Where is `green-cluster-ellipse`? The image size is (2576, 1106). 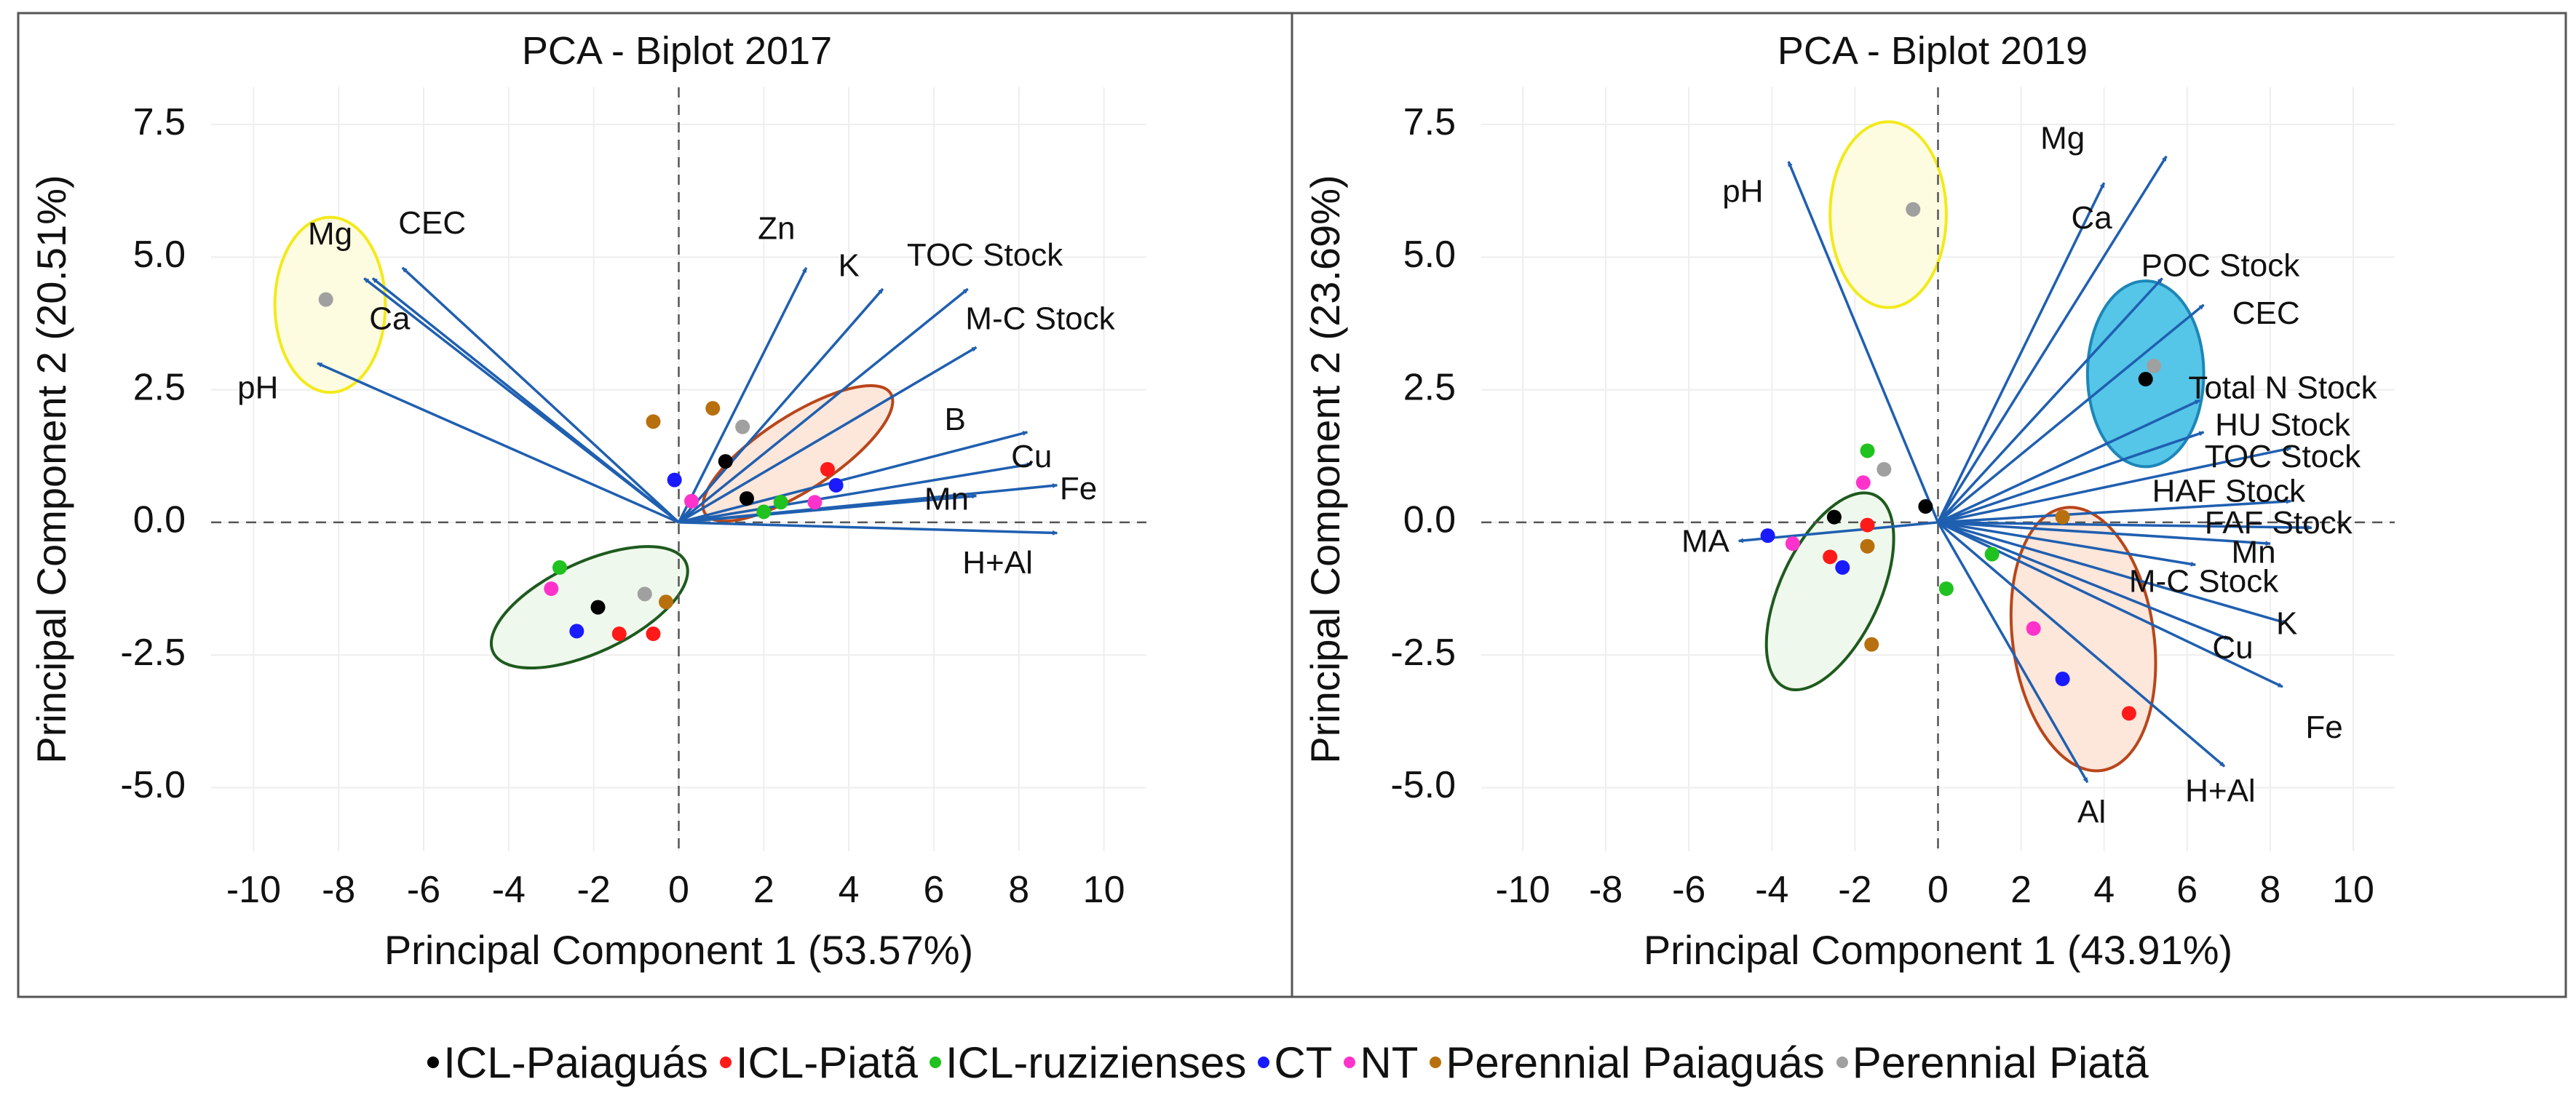 green-cluster-ellipse is located at coordinates (589, 607).